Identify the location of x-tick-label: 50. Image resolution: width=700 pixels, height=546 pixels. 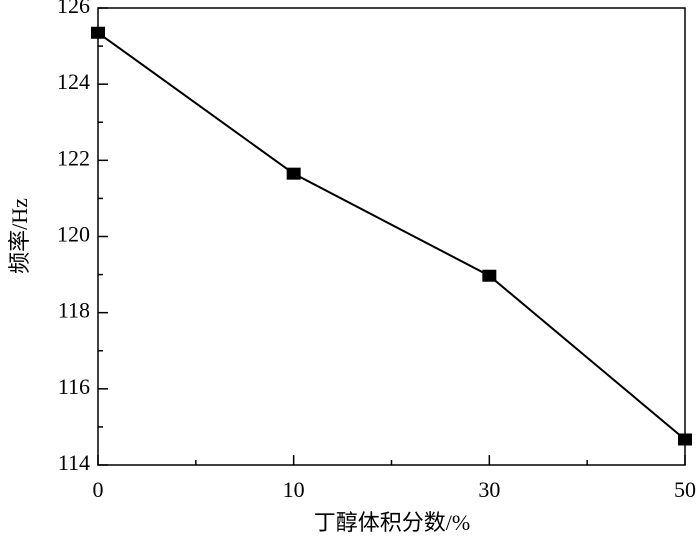
(685, 489).